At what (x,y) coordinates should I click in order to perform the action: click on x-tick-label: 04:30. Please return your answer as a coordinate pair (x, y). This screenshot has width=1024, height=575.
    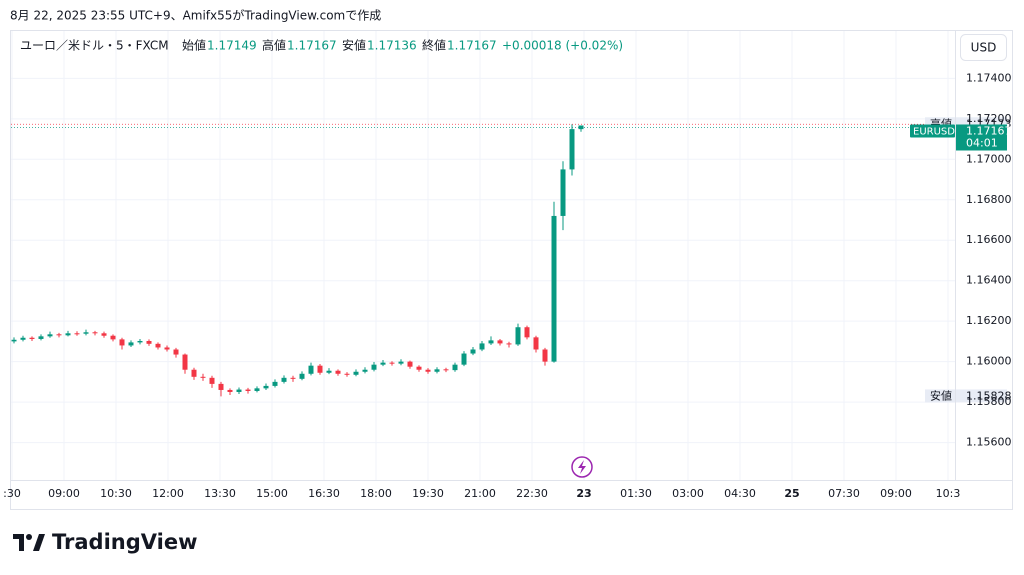
    Looking at the image, I should click on (740, 493).